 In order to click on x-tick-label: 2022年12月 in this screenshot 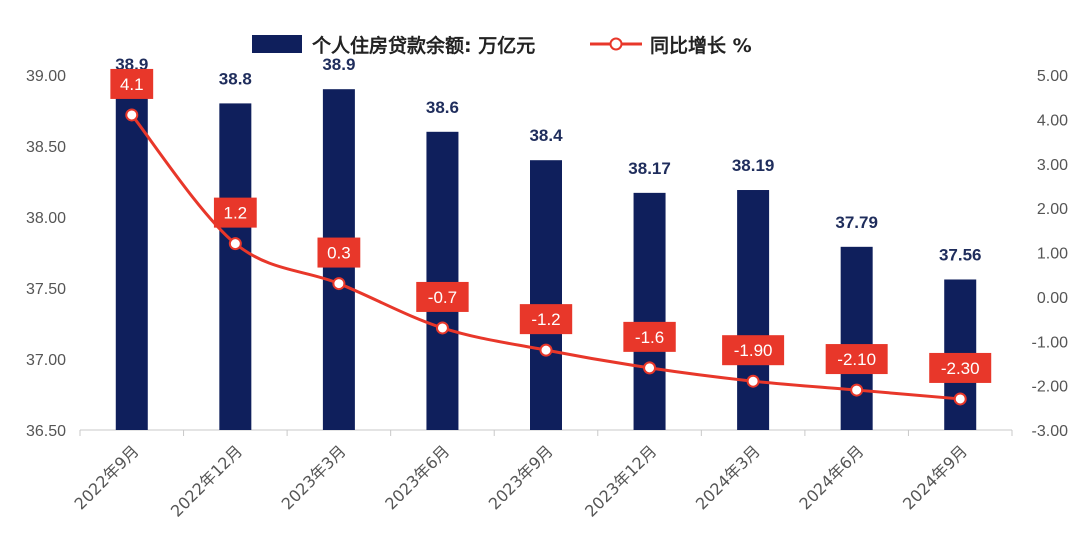, I will do `click(206, 480)`.